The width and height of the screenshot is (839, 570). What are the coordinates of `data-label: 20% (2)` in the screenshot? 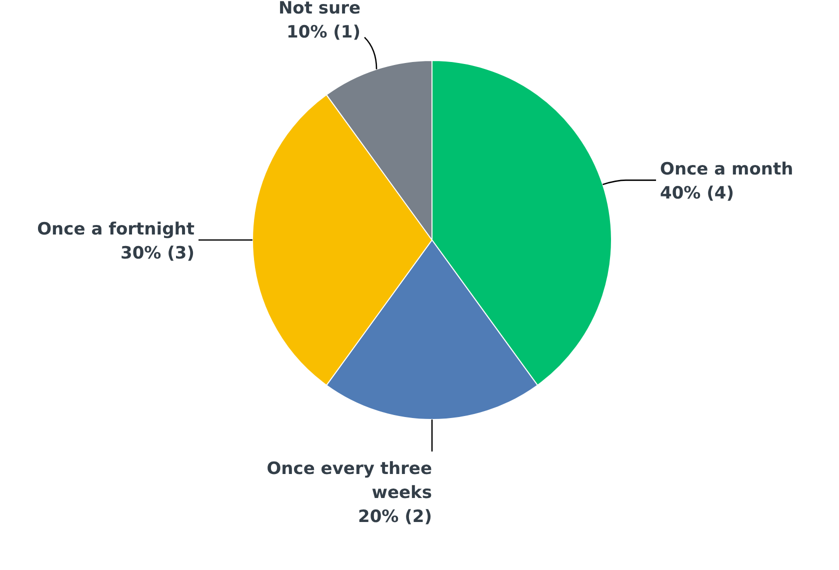 It's located at (395, 516).